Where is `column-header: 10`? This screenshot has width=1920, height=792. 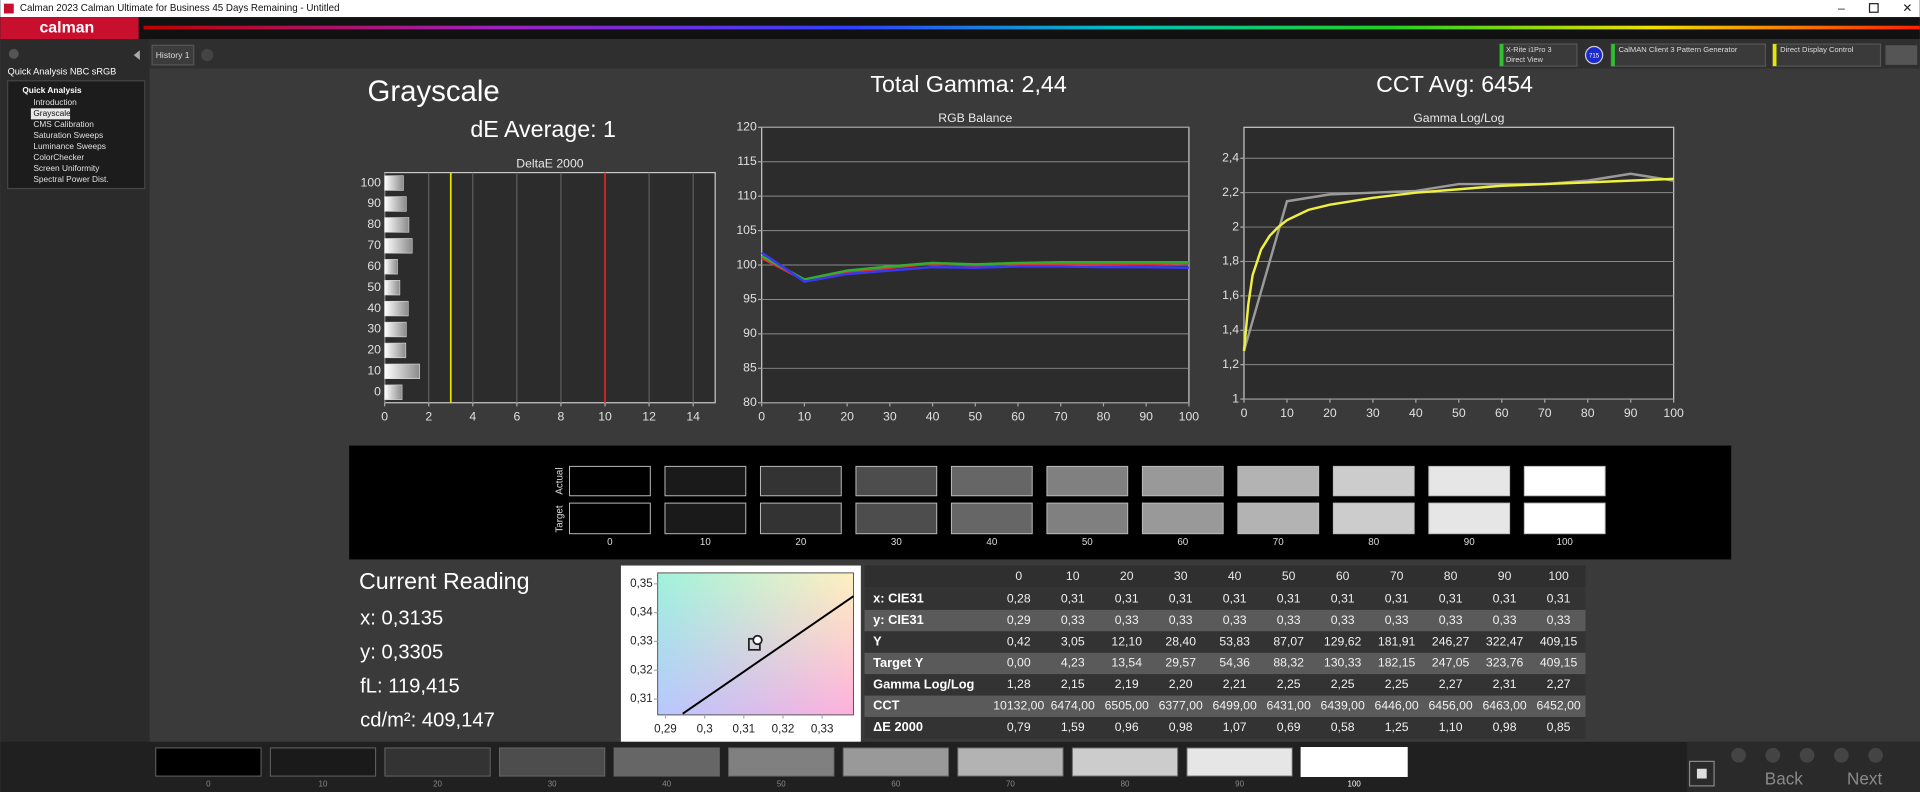
column-header: 10 is located at coordinates (1073, 576).